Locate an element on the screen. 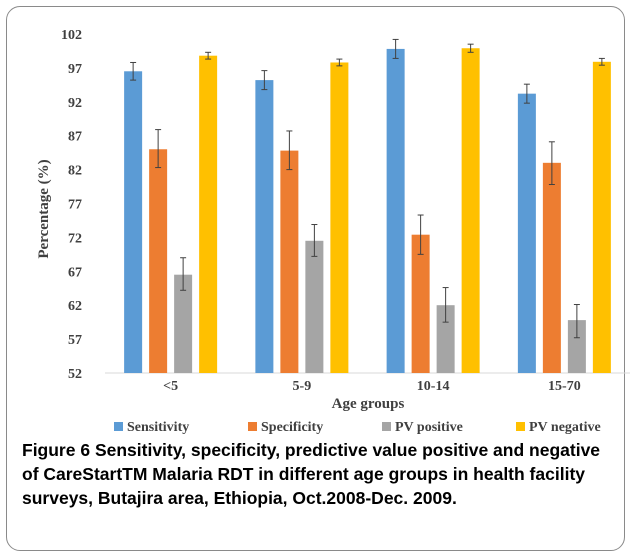 The image size is (635, 560). figure-label: Figure 6 is located at coordinates (56, 450).